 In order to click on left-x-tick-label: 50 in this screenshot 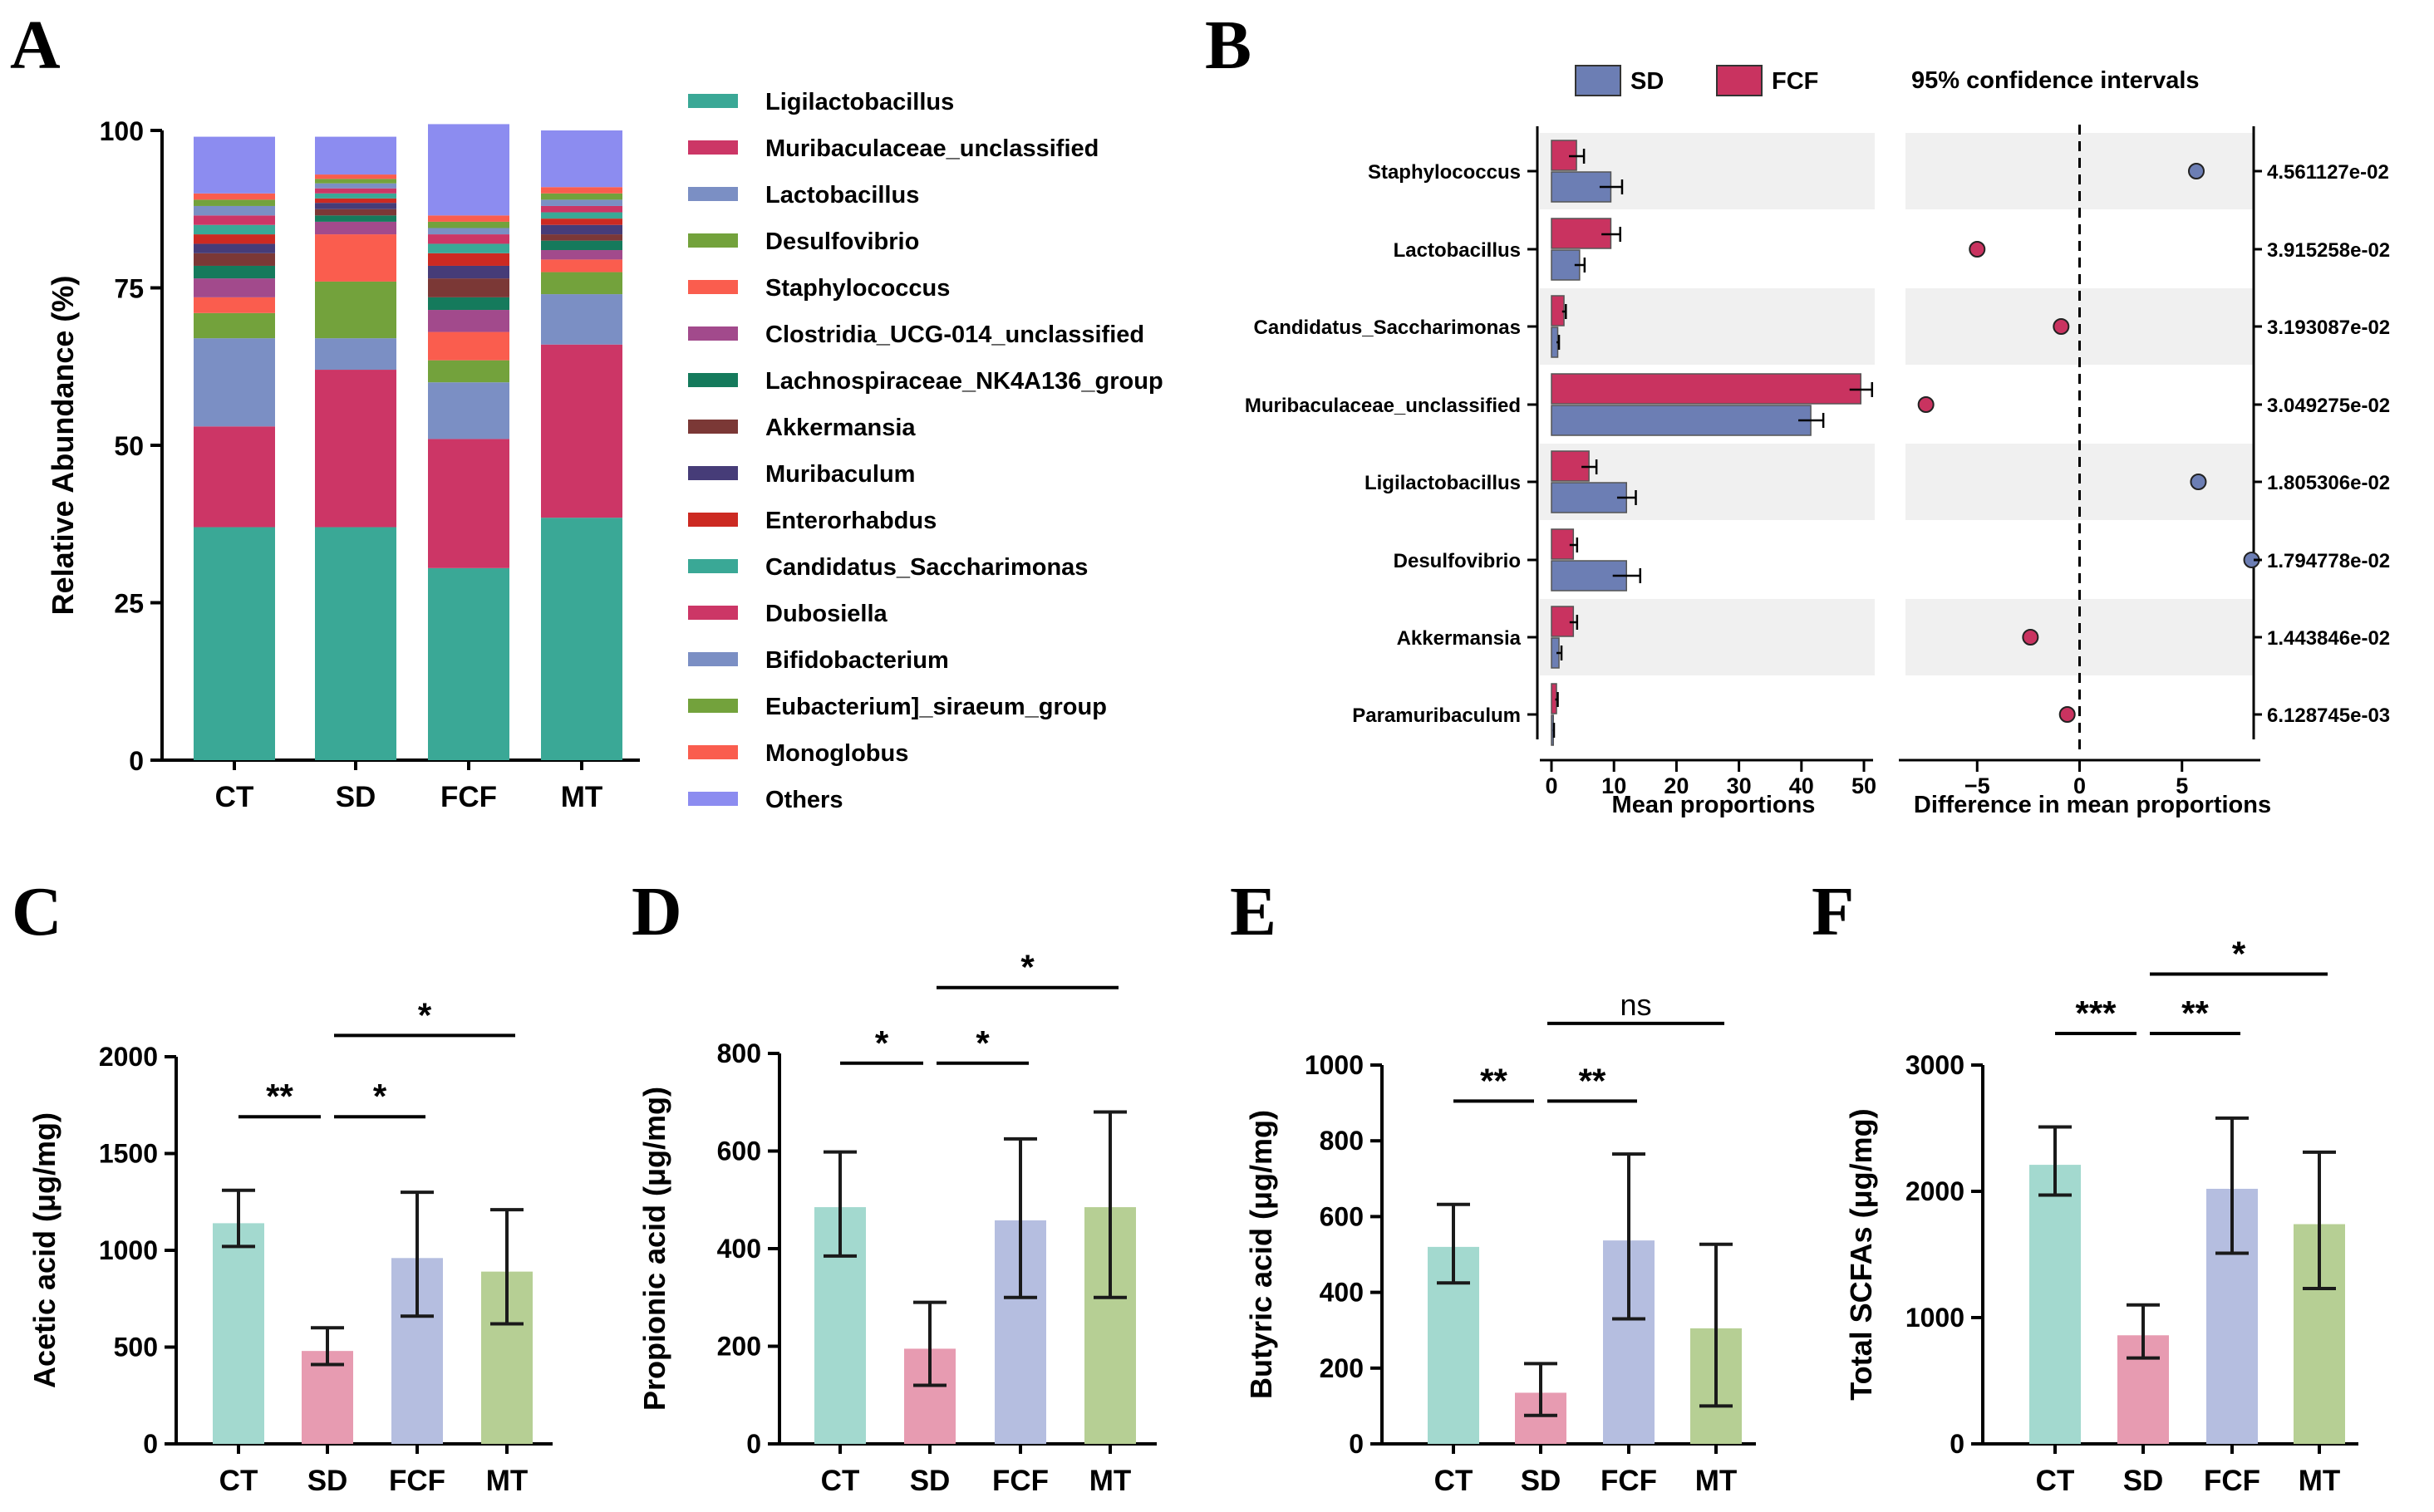, I will do `click(1863, 785)`.